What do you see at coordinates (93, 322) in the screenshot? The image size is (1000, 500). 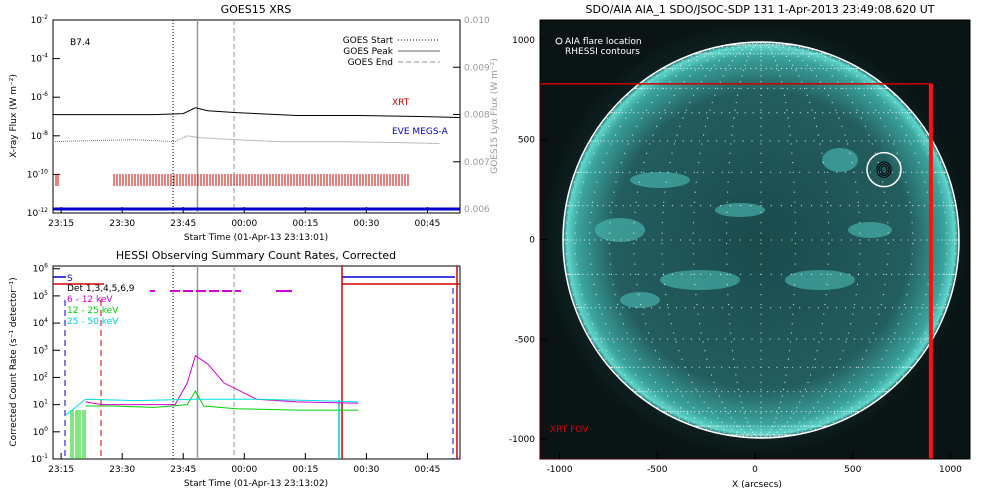 I see `hessi-legend-25-50: 25 - 50 keV` at bounding box center [93, 322].